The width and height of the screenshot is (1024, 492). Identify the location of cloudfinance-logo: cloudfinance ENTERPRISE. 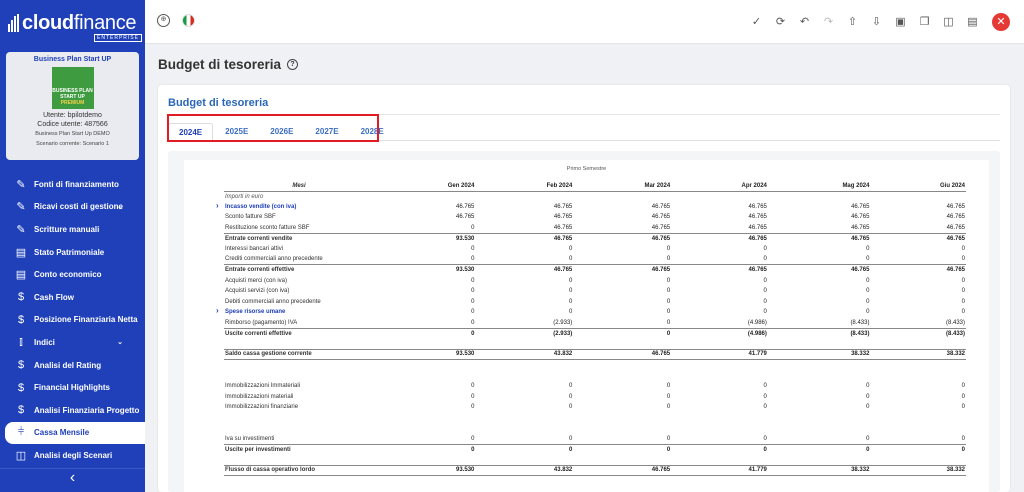
(75, 26).